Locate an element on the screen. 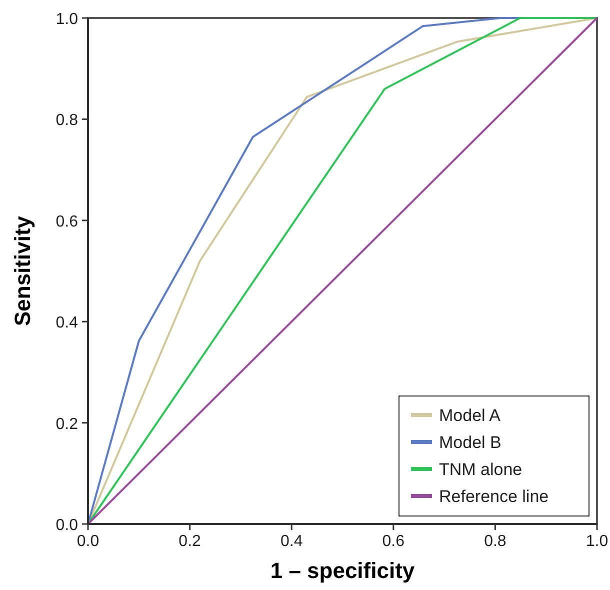 Image resolution: width=610 pixels, height=590 pixels. y-tick-label: 0.2 is located at coordinates (67, 424).